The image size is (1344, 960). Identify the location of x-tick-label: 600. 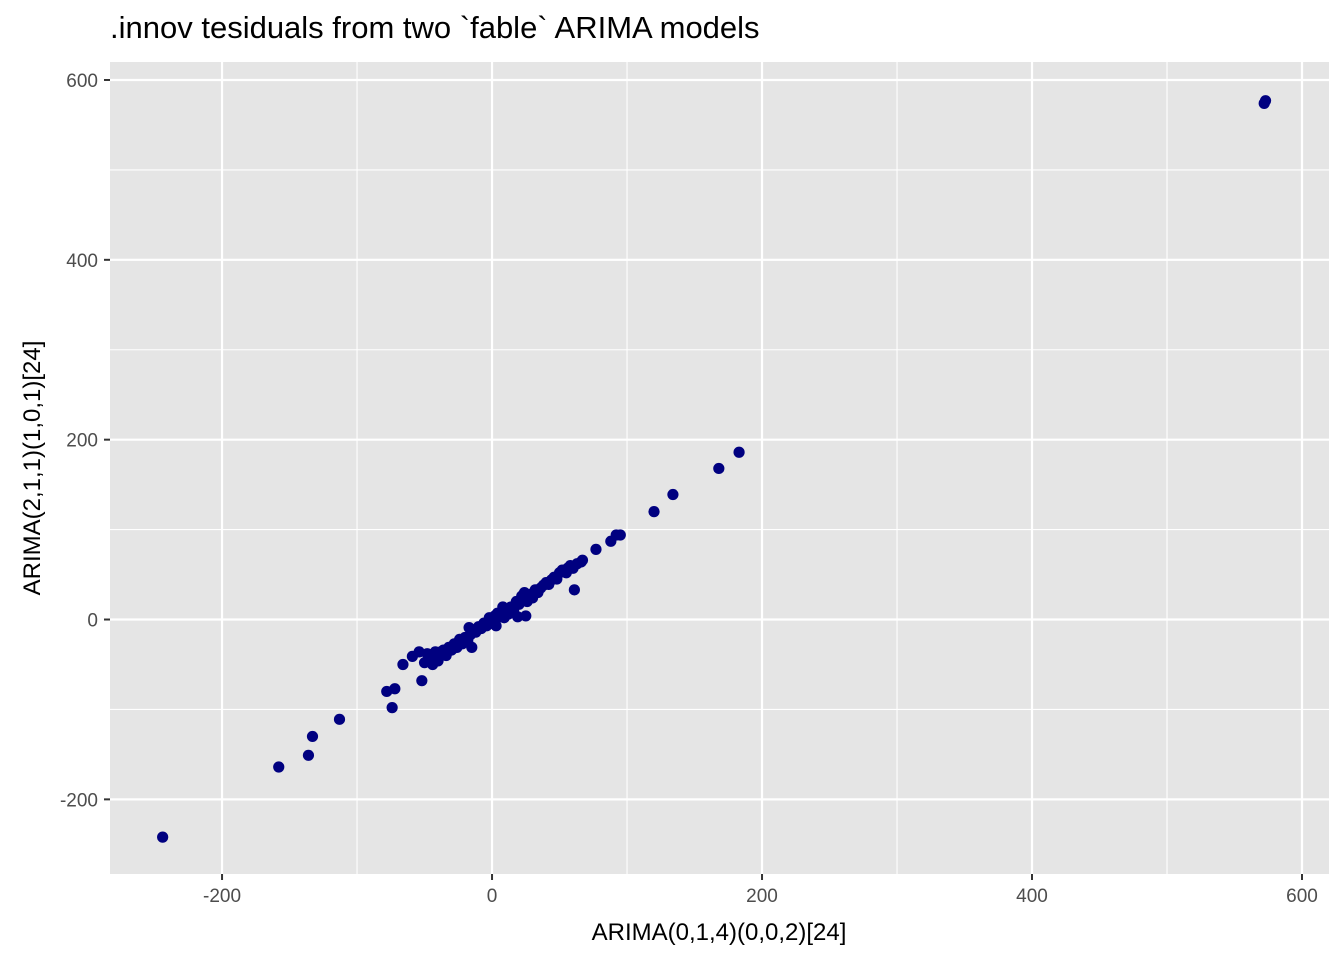
(1302, 896).